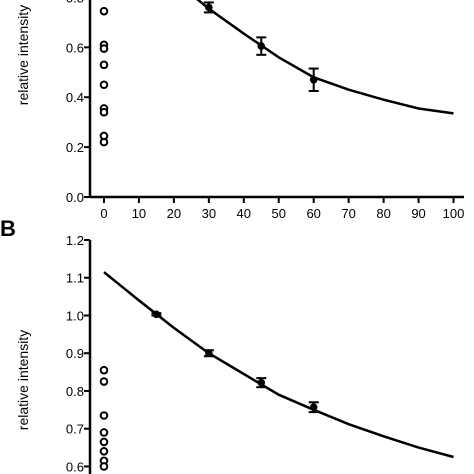 The image size is (474, 474). What do you see at coordinates (454, 213) in the screenshot?
I see `x-tick-label: 100` at bounding box center [454, 213].